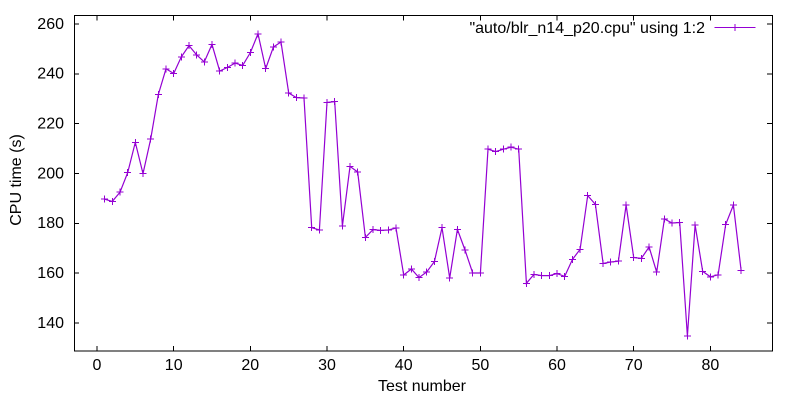 The height and width of the screenshot is (400, 800). What do you see at coordinates (174, 365) in the screenshot?
I see `svg-text: 10` at bounding box center [174, 365].